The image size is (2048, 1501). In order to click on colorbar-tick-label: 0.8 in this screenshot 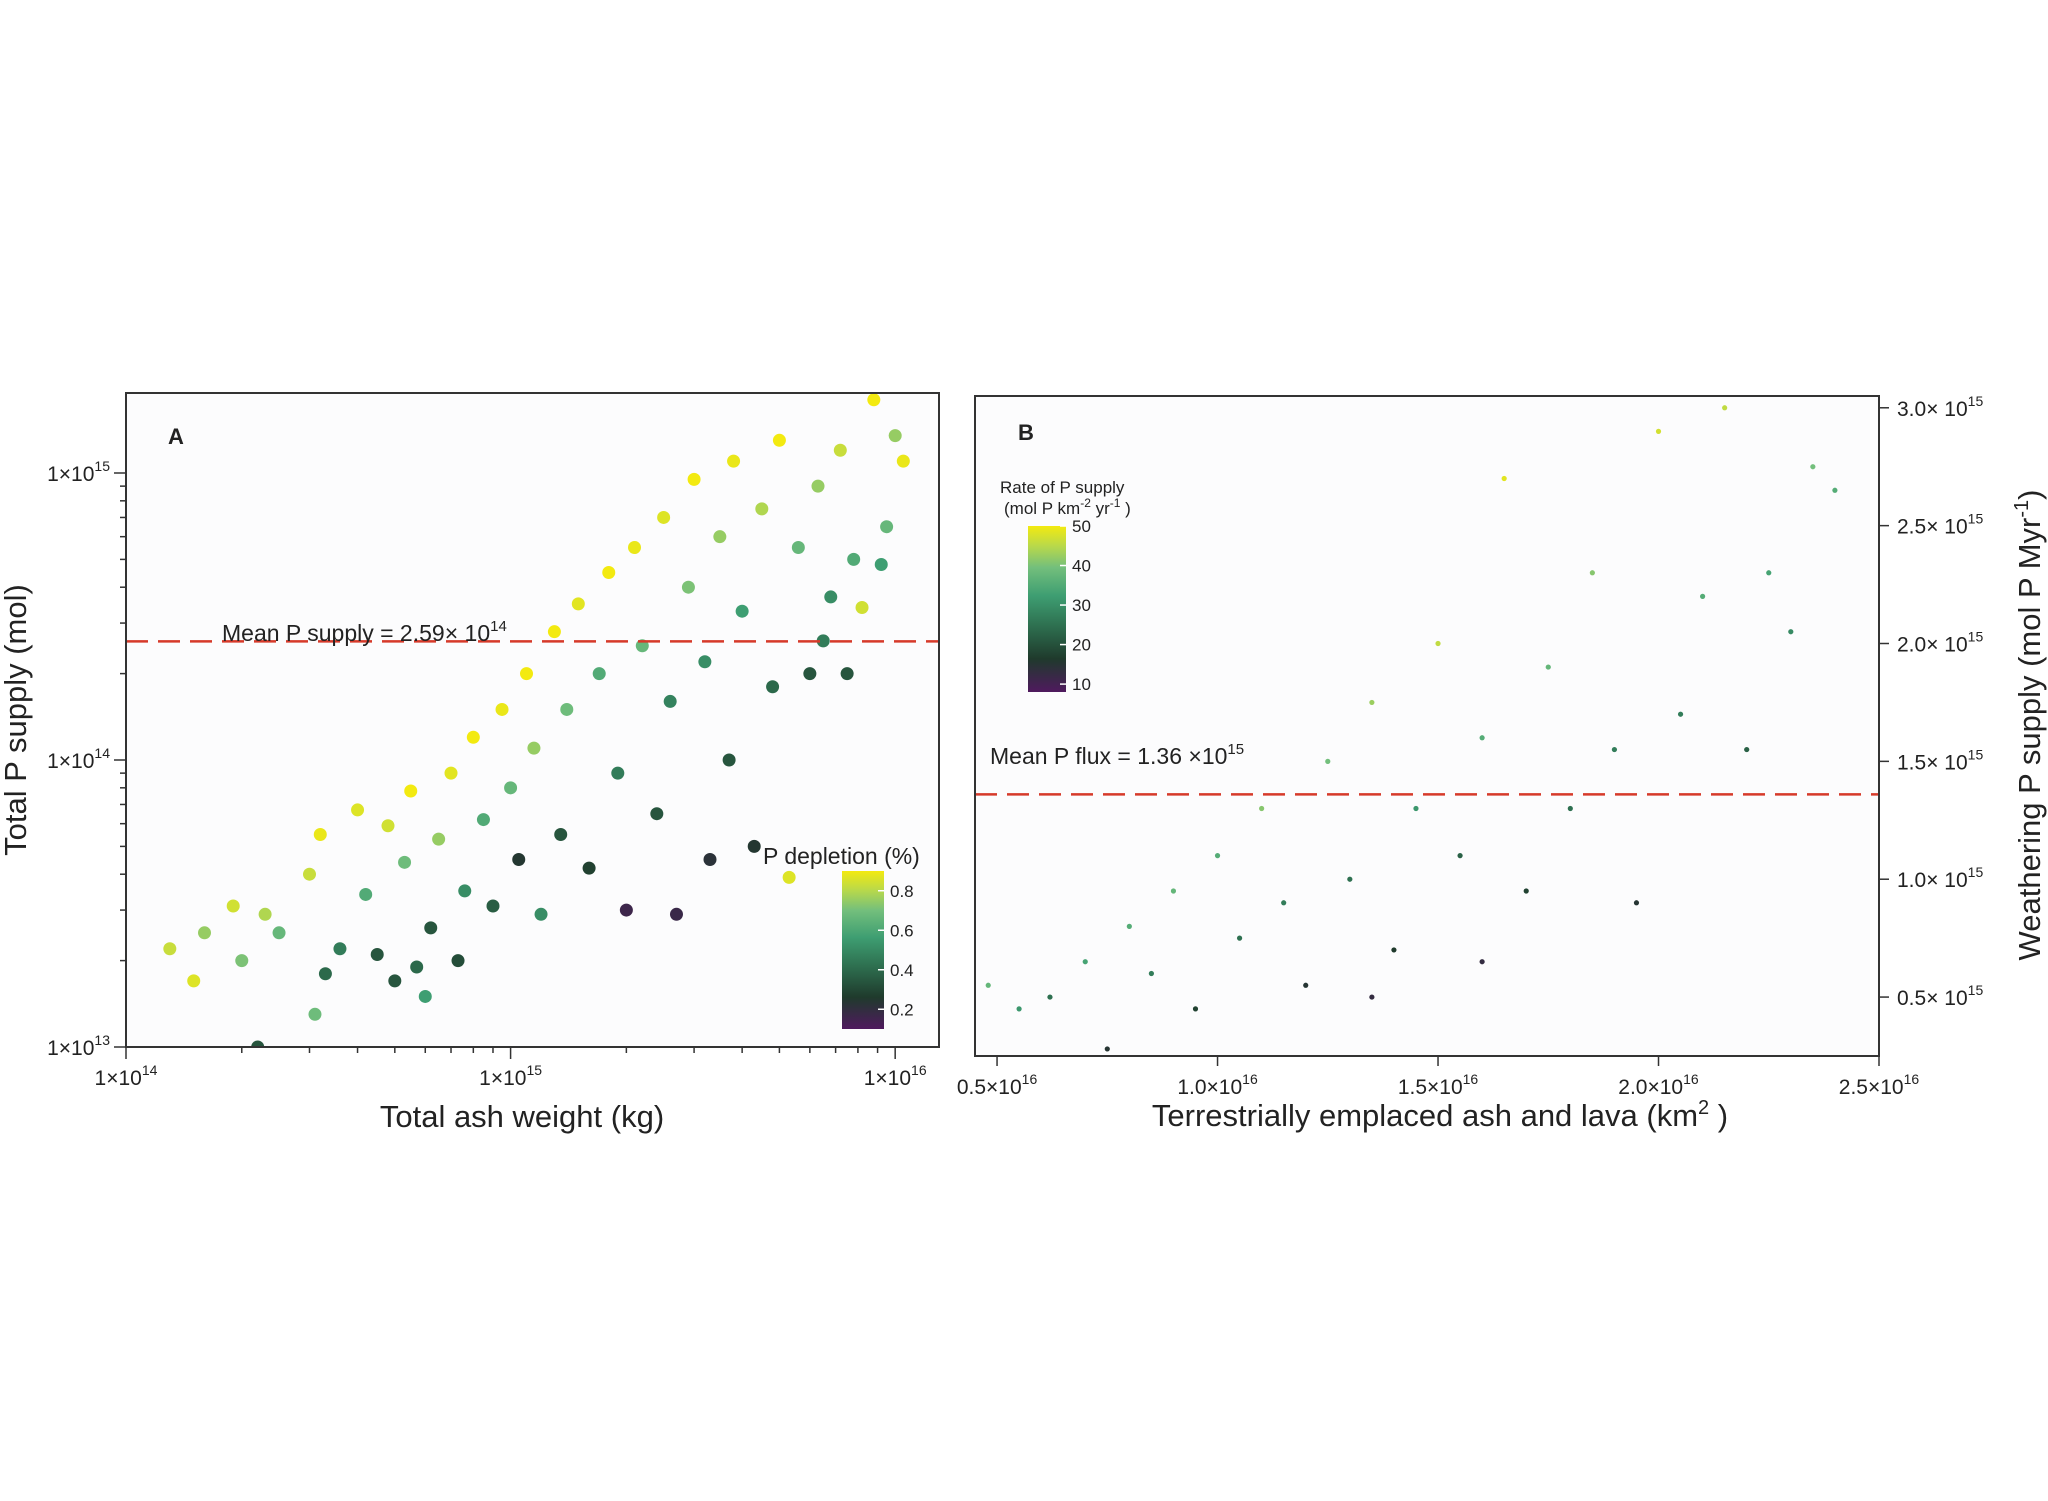, I will do `click(902, 891)`.